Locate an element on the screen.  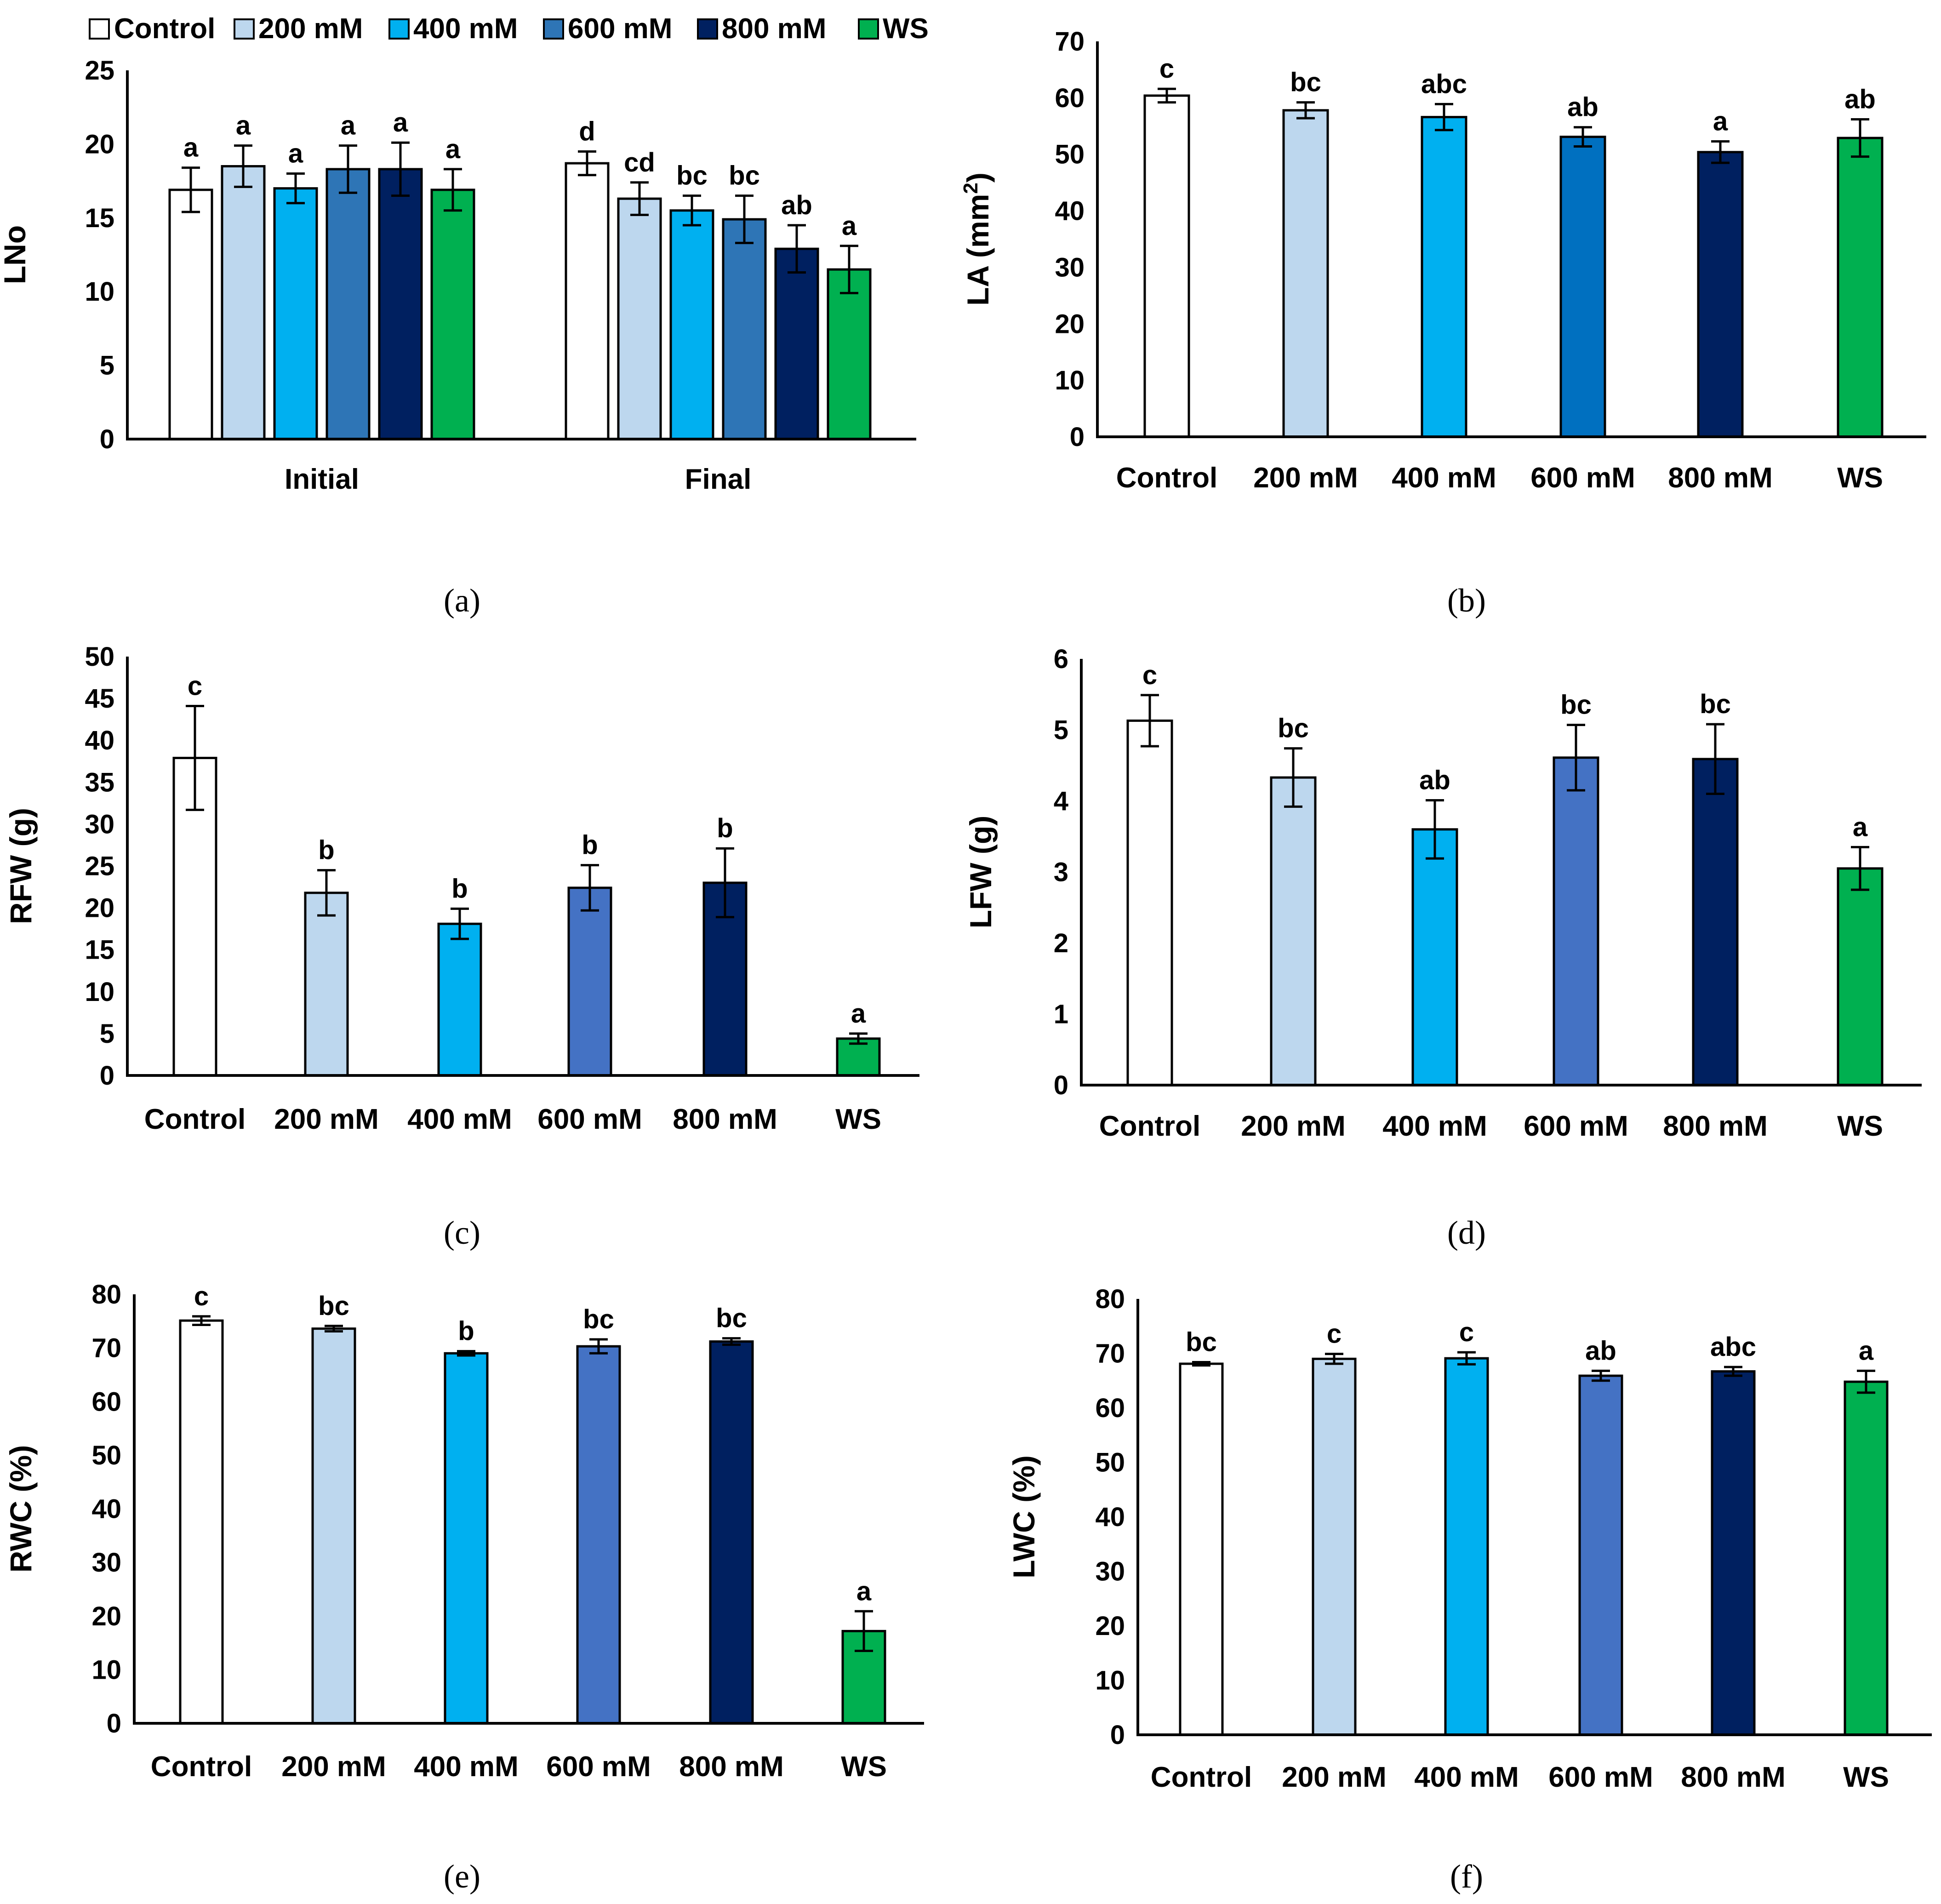
y-tick-label: 5 is located at coordinates (107, 1034).